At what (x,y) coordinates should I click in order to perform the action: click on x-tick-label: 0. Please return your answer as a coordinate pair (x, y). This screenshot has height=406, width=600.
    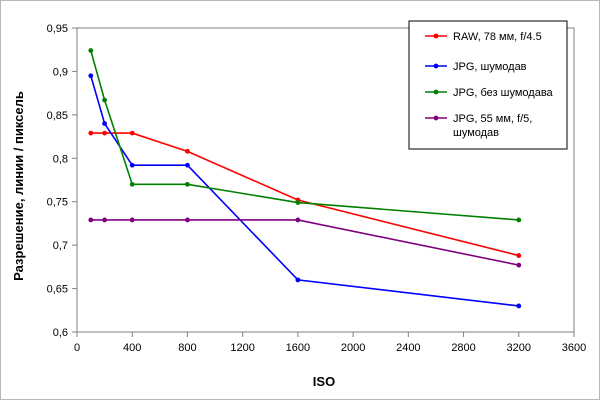
    Looking at the image, I should click on (77, 348).